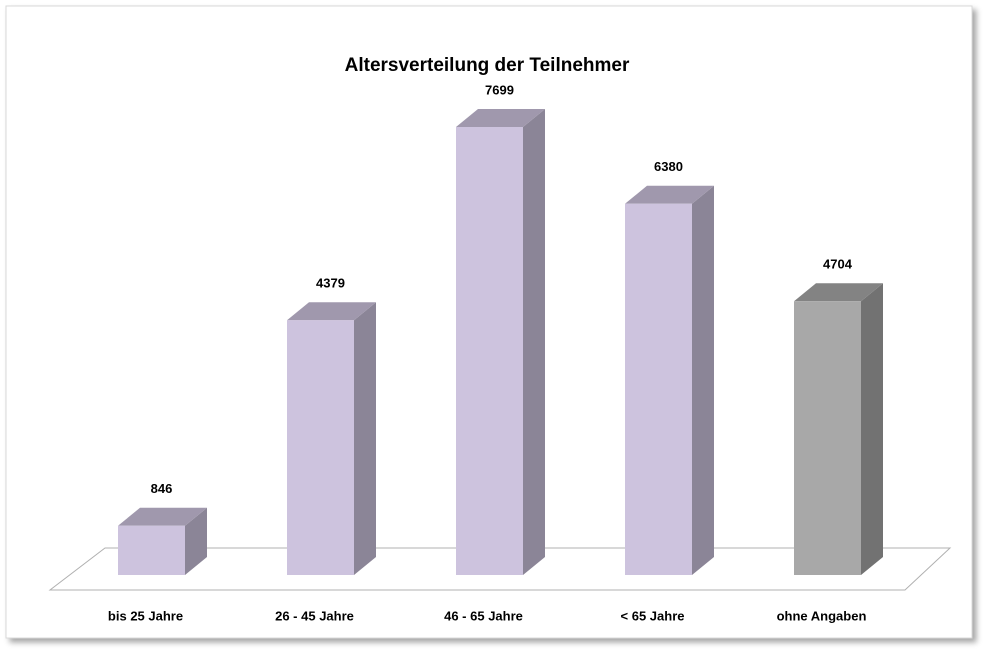 The width and height of the screenshot is (984, 650). I want to click on x-tick-label: bis 25 Jahre, so click(145, 615).